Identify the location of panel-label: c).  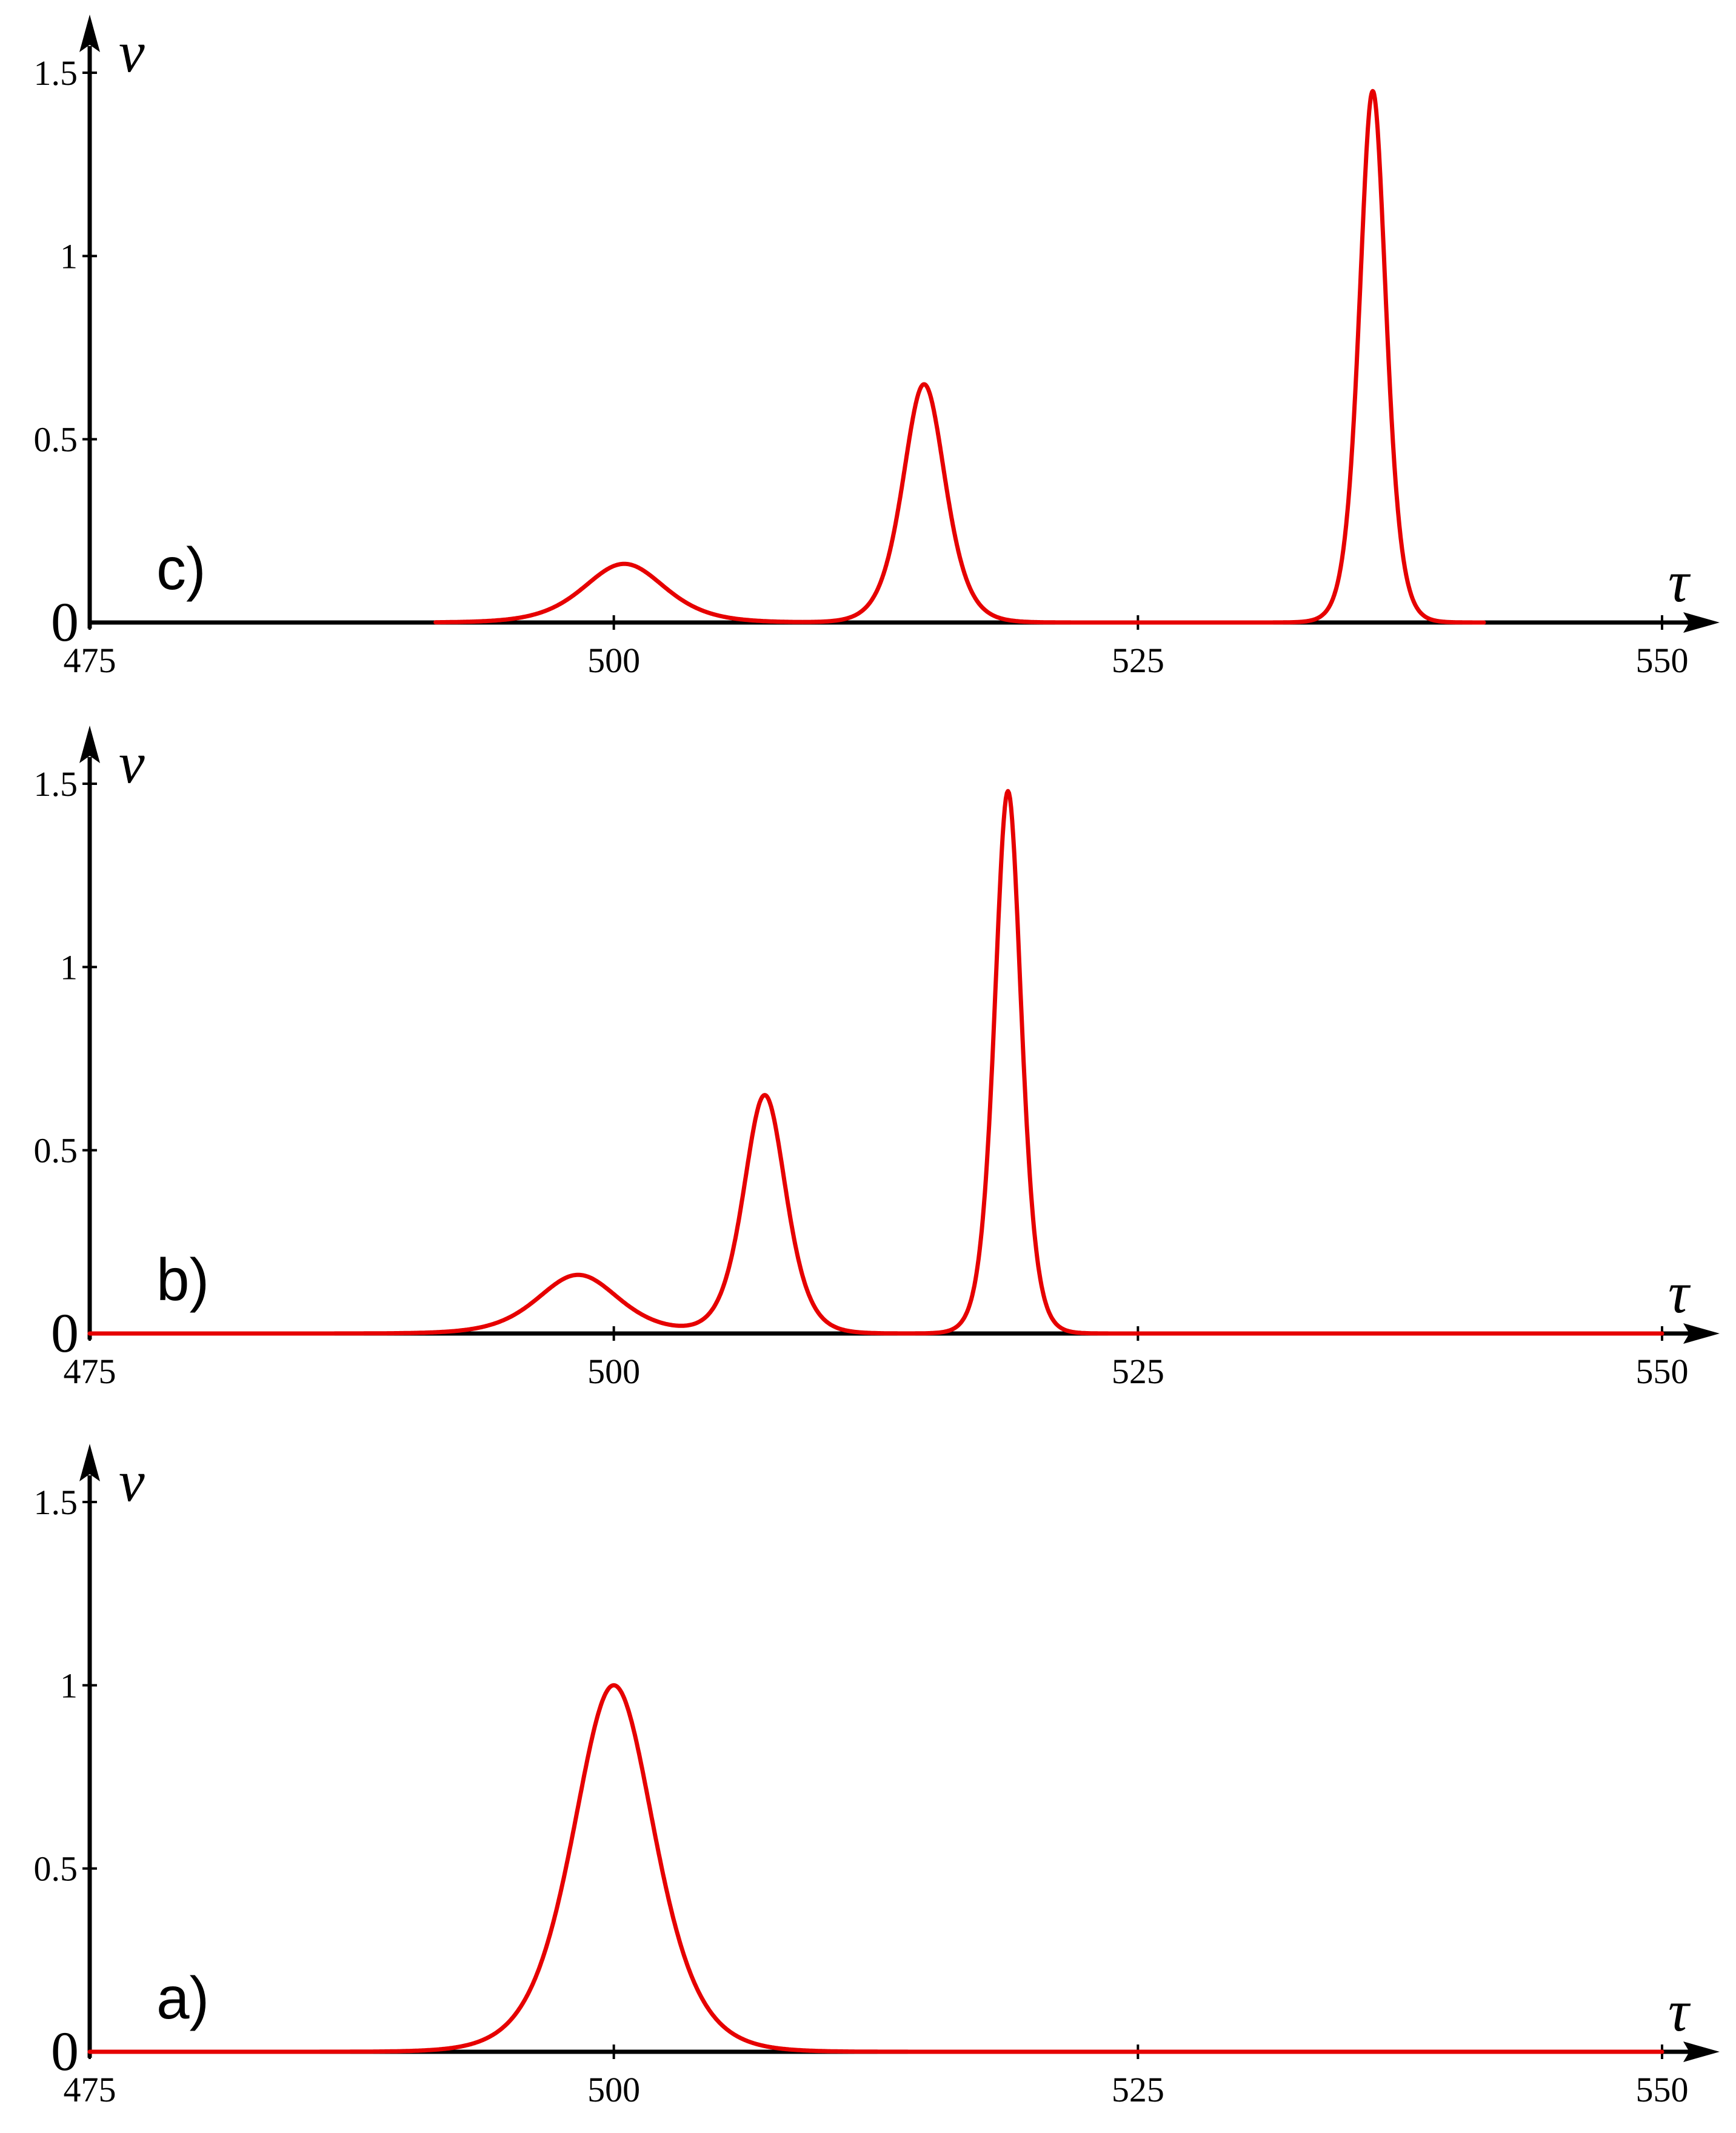
(181, 568).